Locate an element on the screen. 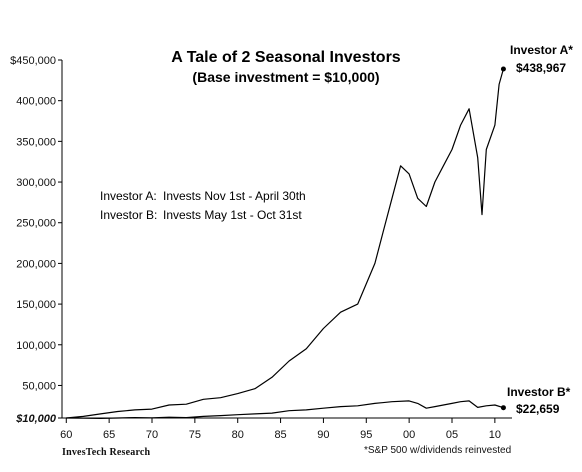 The width and height of the screenshot is (582, 472). y-tick-label: 100,000 is located at coordinates (36, 346).